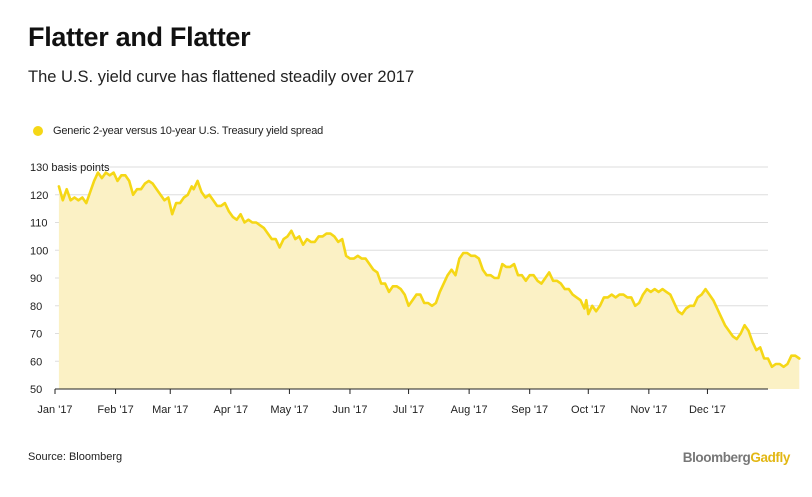  I want to click on source-note: Source: Bloomberg, so click(75, 457).